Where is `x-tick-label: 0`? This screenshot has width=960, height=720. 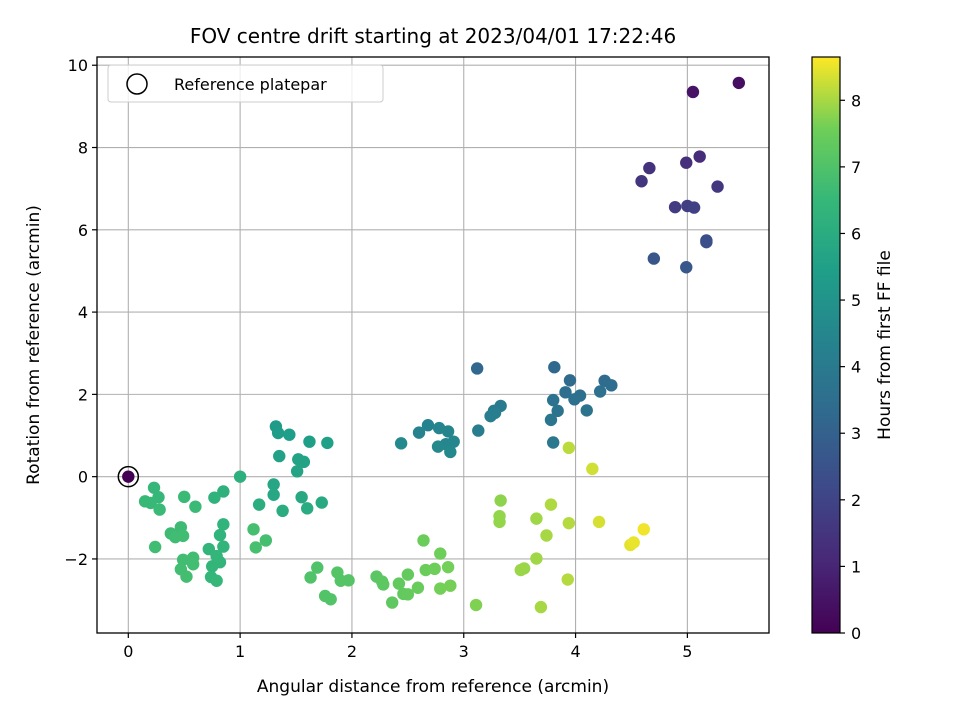
x-tick-label: 0 is located at coordinates (128, 651).